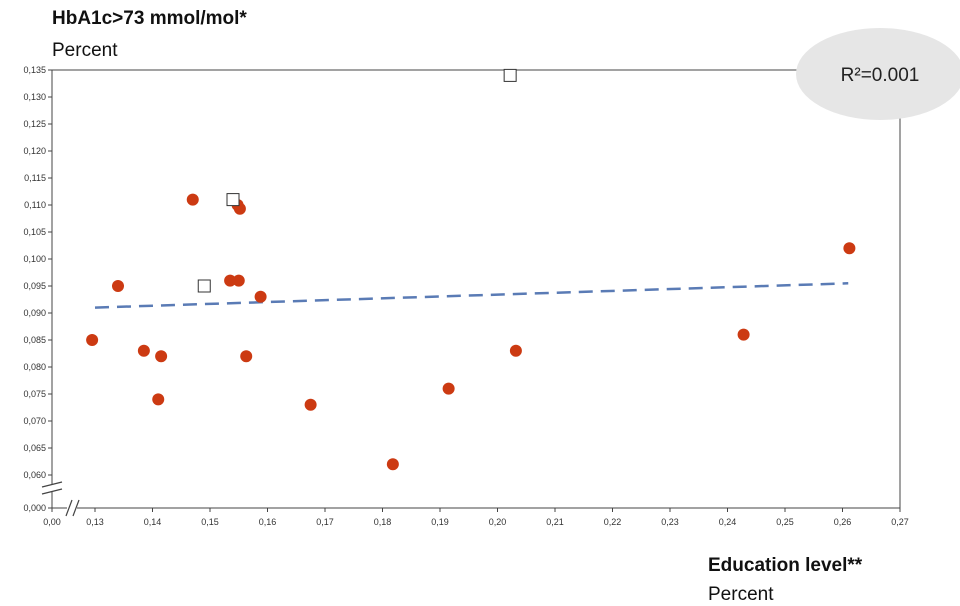 This screenshot has width=960, height=606. What do you see at coordinates (52, 488) in the screenshot?
I see `y-axis-break-gap` at bounding box center [52, 488].